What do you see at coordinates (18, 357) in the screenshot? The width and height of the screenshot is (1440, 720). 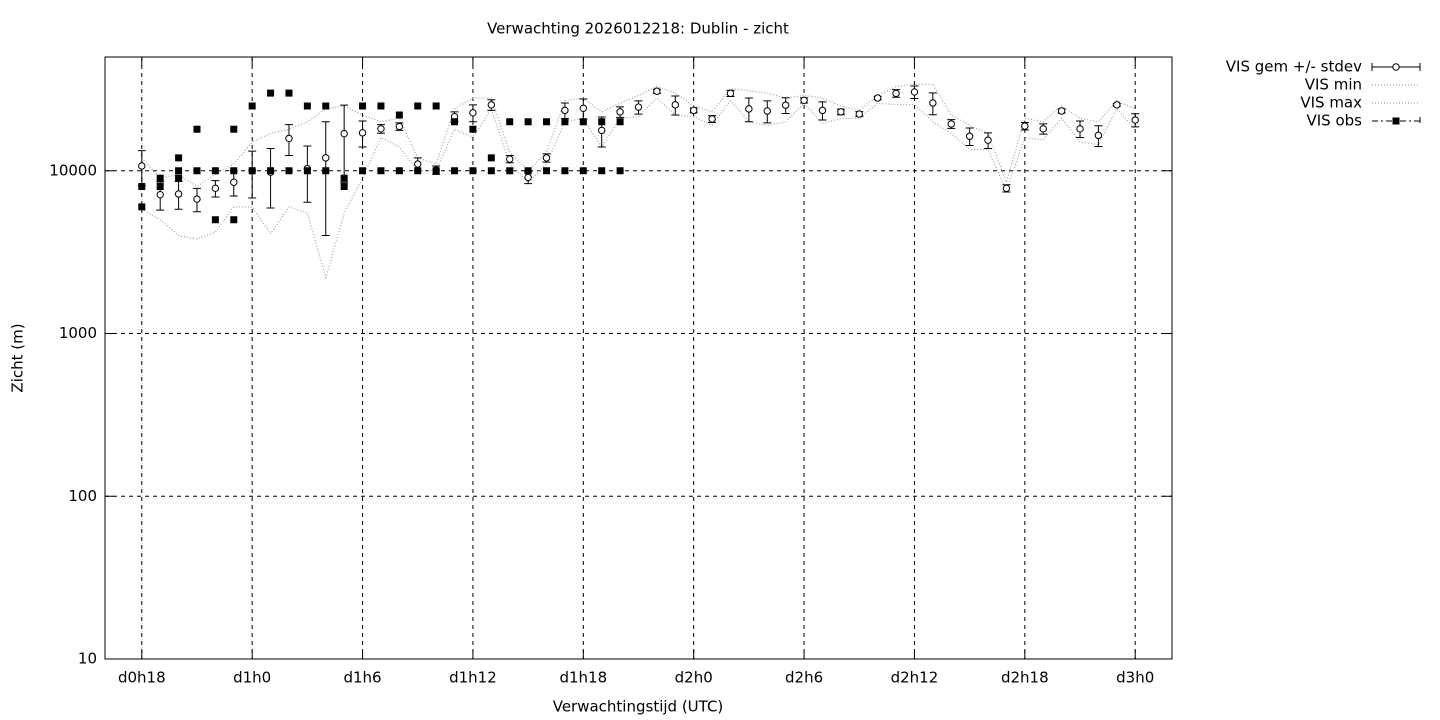 I see `y-axis-label: Zicht (m)` at bounding box center [18, 357].